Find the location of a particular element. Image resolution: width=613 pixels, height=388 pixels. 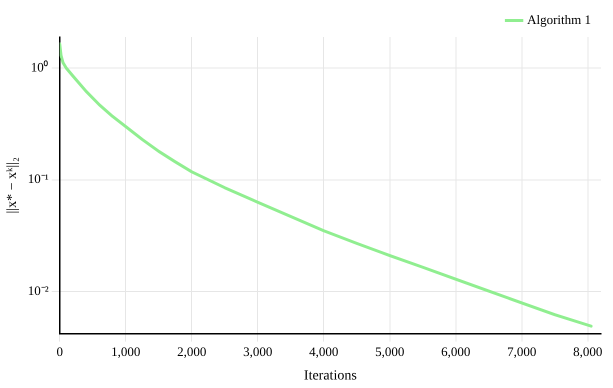

x-tick-label: 0 is located at coordinates (59, 351).